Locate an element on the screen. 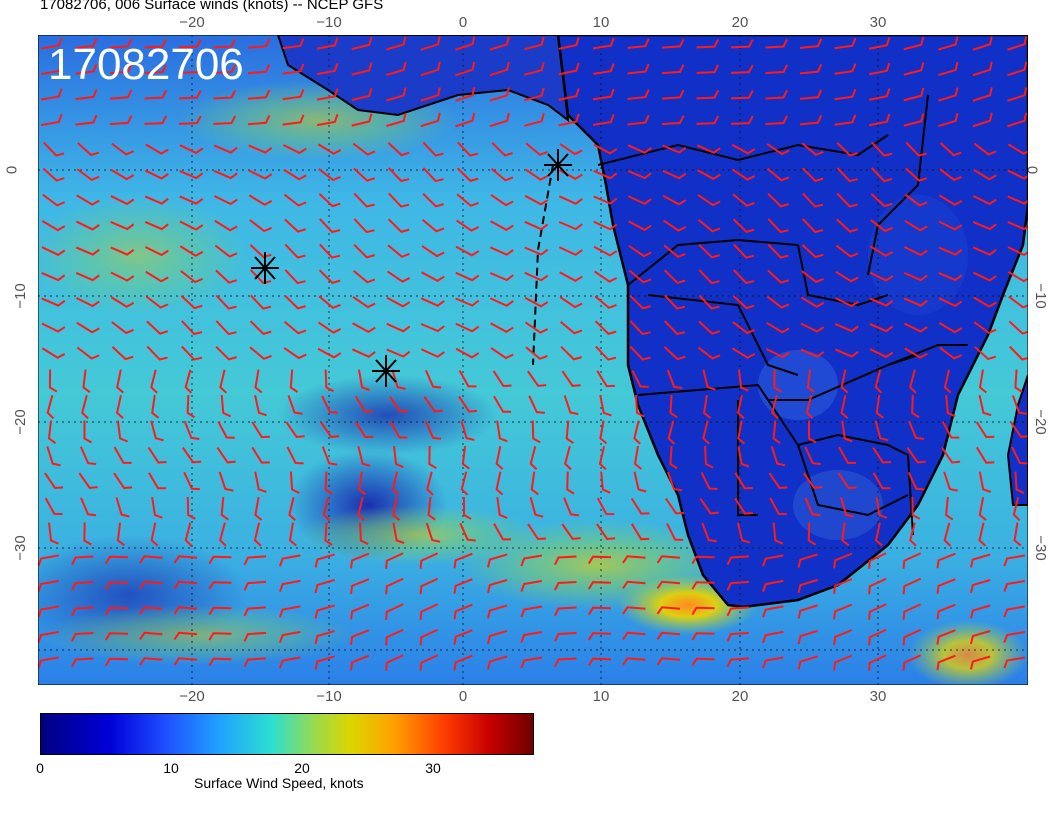  colorbar-label: Surface Wind Speed, knots is located at coordinates (279, 783).